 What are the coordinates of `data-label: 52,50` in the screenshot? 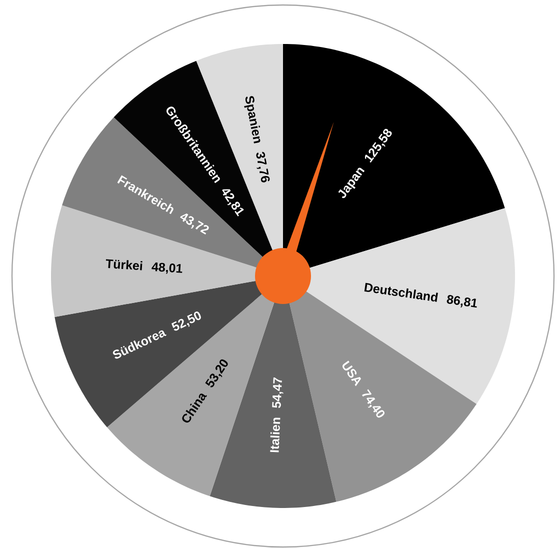 It's located at (186, 321).